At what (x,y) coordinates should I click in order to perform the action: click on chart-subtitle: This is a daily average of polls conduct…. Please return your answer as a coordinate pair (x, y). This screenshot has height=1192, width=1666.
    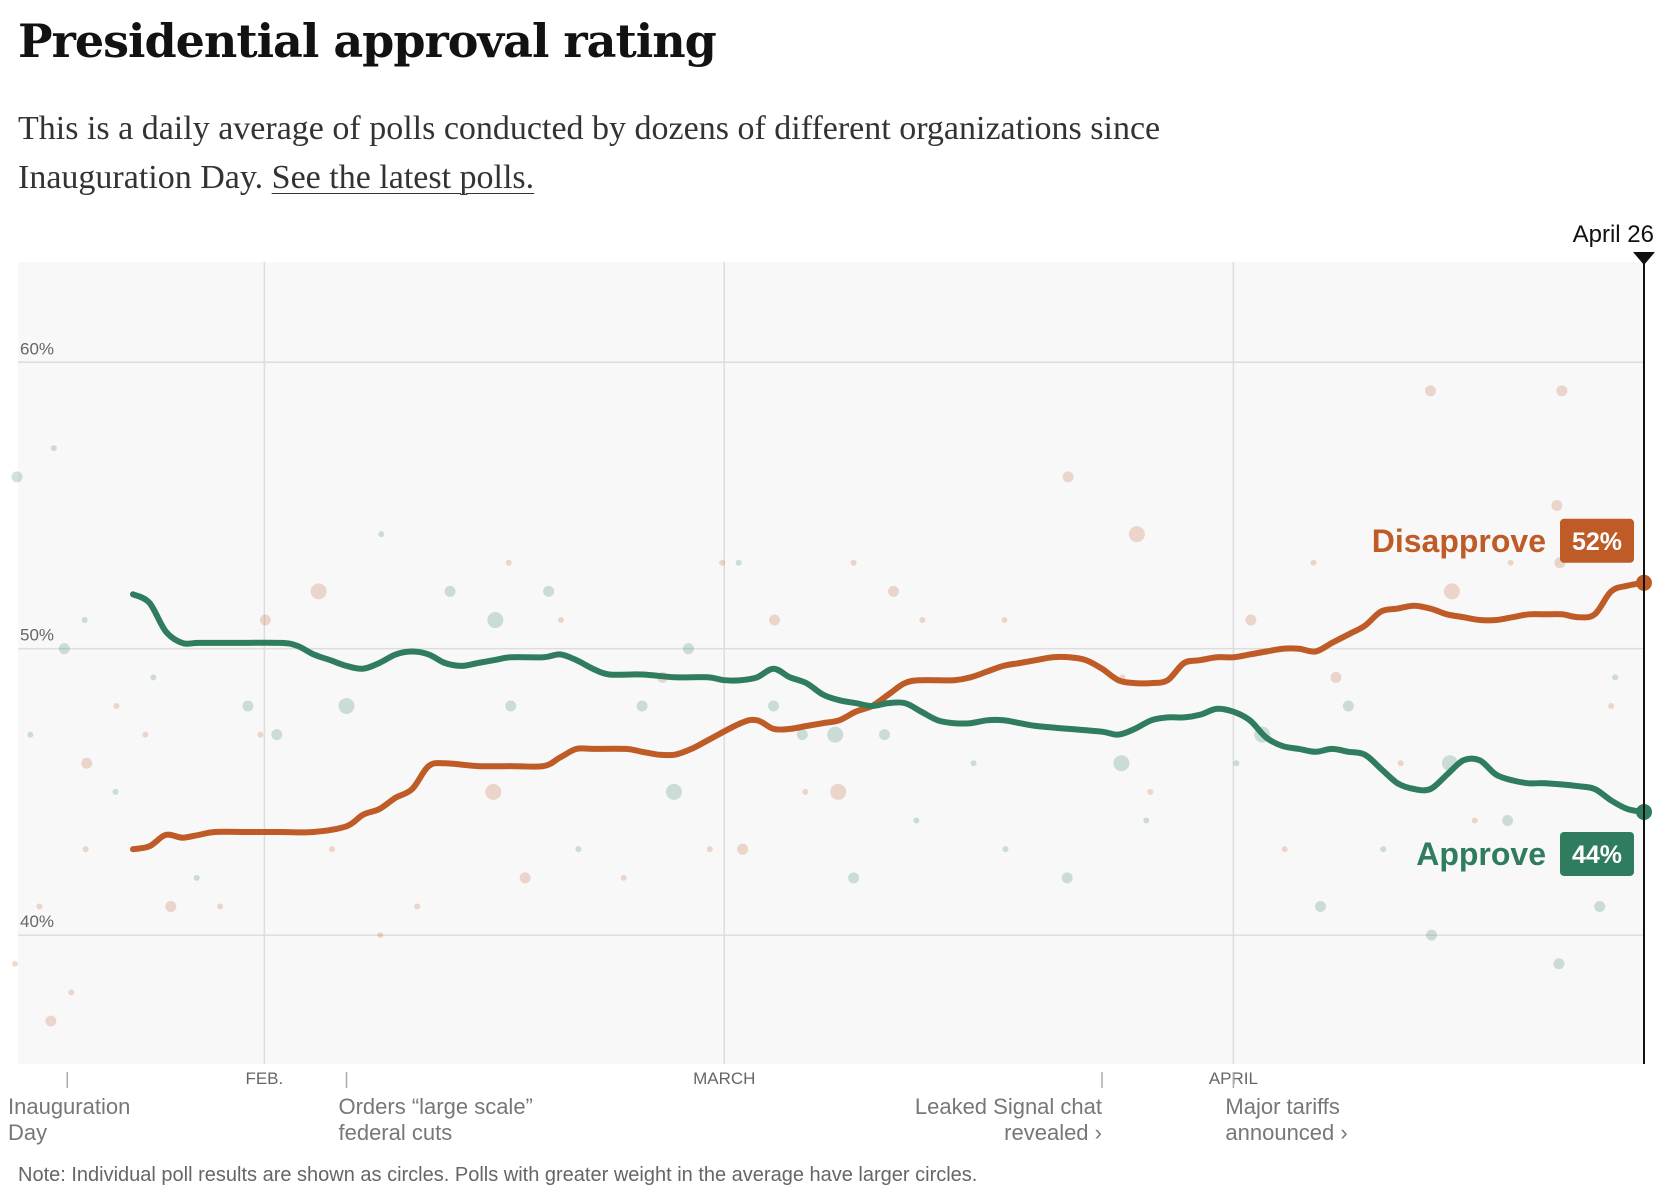
    Looking at the image, I should click on (668, 153).